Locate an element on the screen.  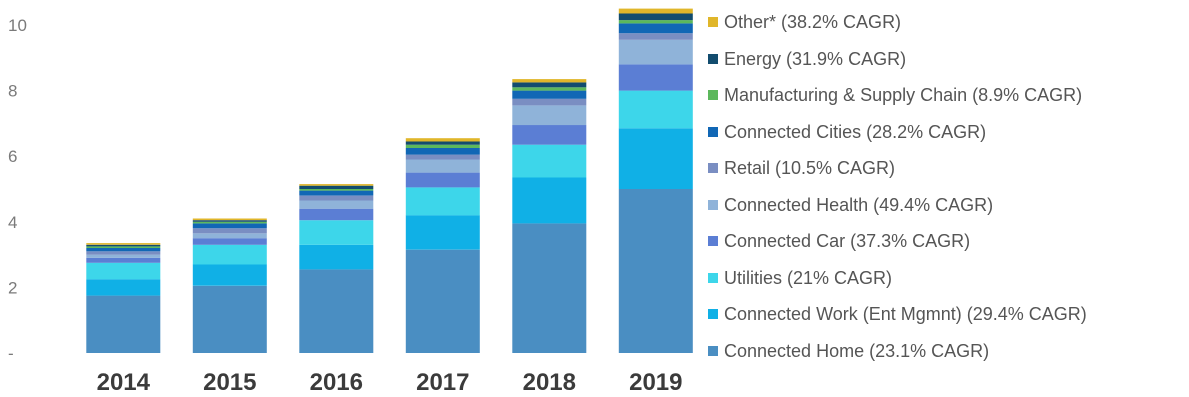
legend-label: Other* (38.2% CAGR) is located at coordinates (813, 22).